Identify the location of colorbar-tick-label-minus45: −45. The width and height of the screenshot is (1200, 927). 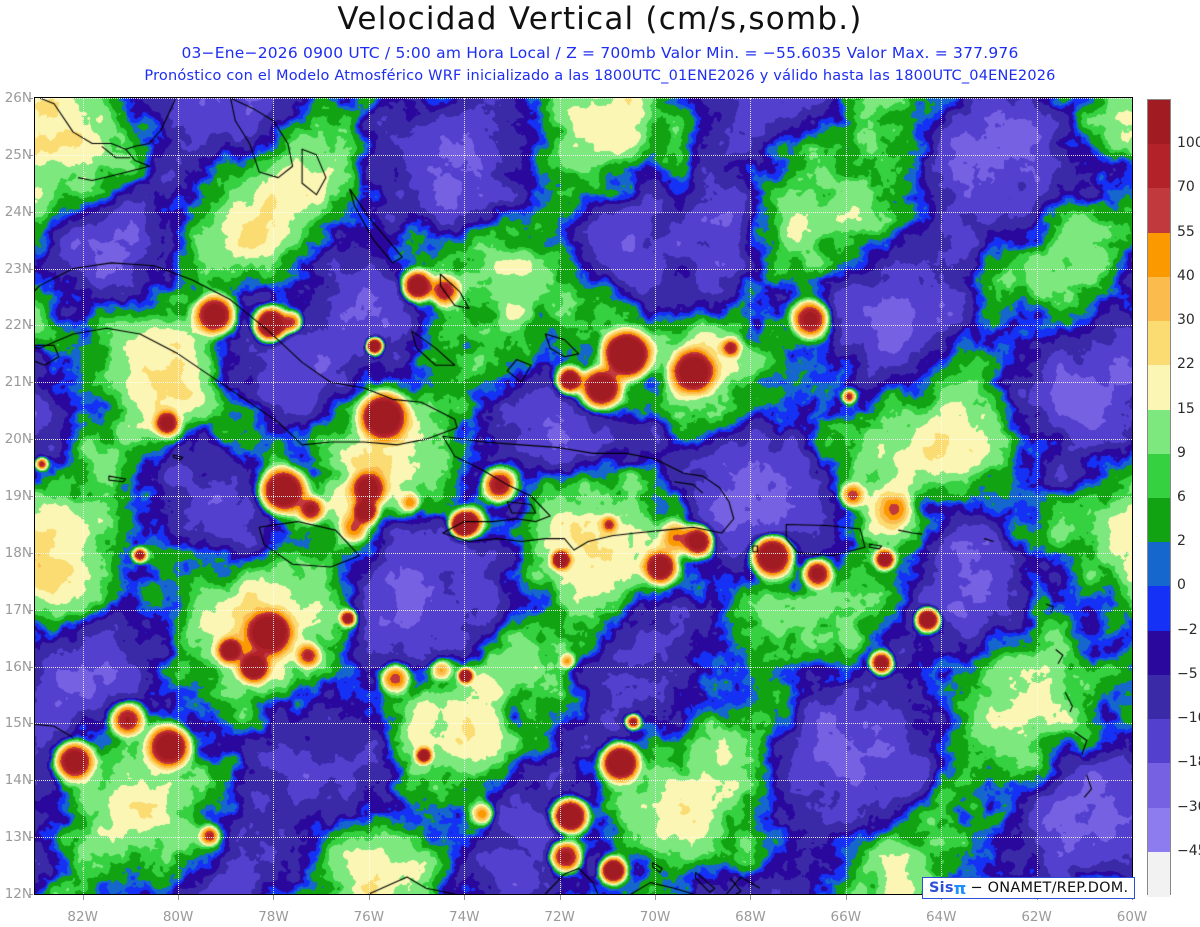
(1188, 850).